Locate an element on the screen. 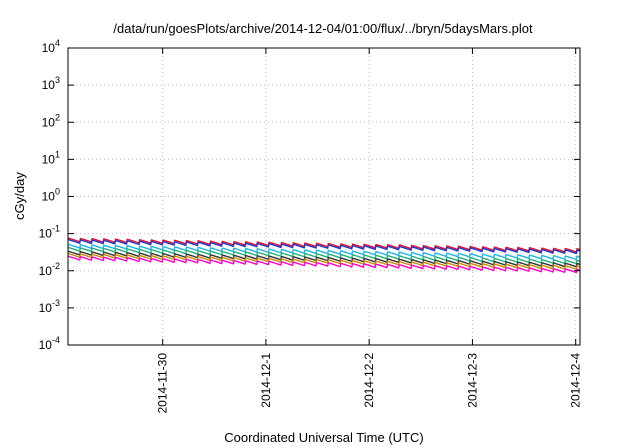  y-tick-label: 10⁰ is located at coordinates (51, 195).